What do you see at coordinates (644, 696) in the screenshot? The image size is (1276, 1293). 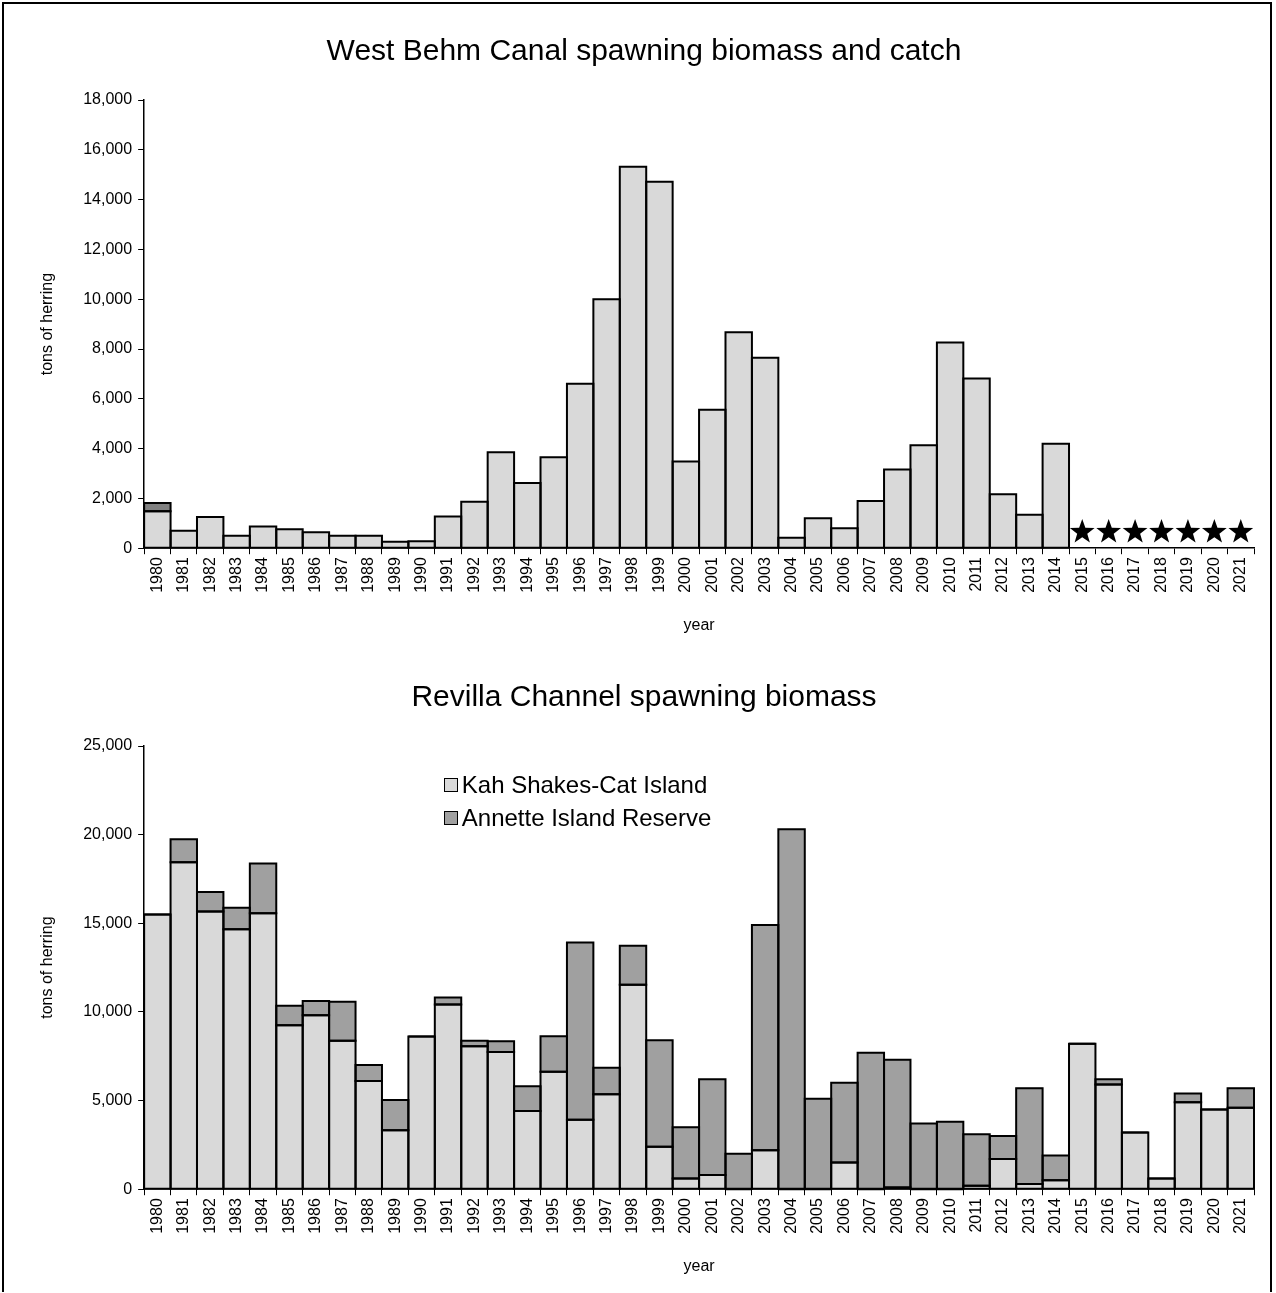 I see `chart-title: Revilla Channel spawning biomass` at bounding box center [644, 696].